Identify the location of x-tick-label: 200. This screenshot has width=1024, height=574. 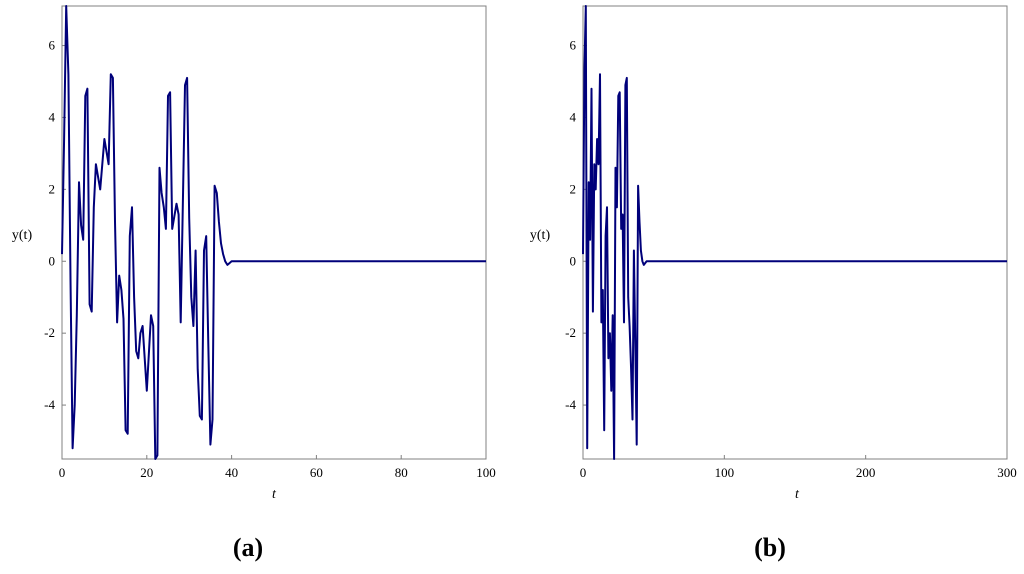
(866, 472).